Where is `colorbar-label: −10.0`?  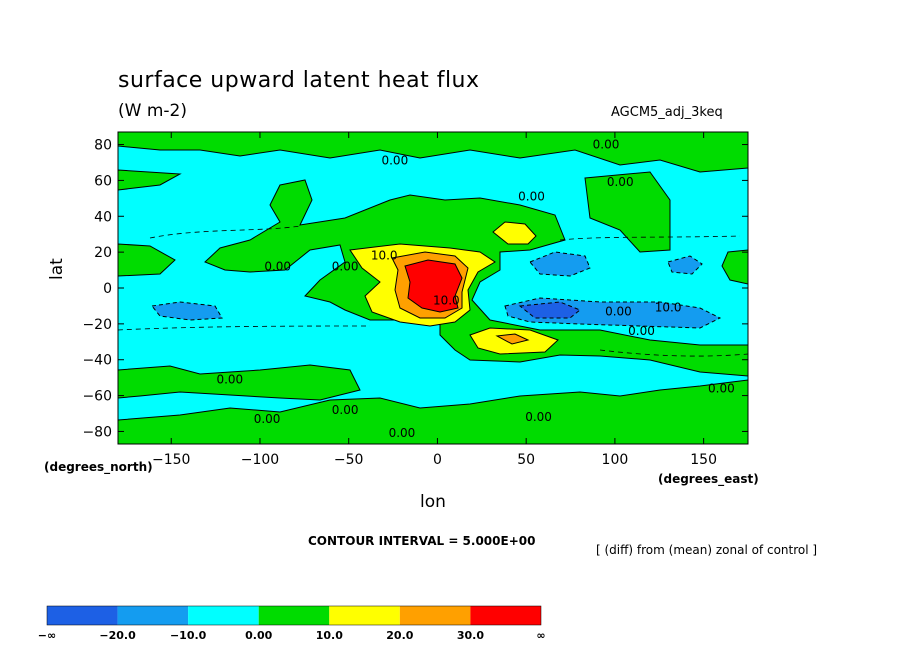 colorbar-label: −10.0 is located at coordinates (188, 635).